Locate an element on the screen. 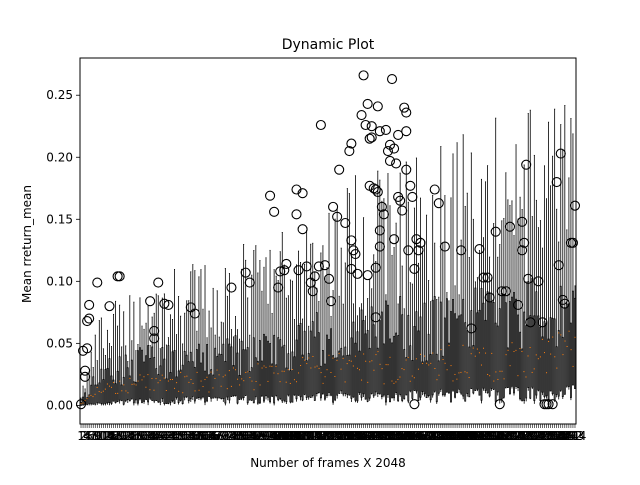 This screenshot has height=485, width=640. x-tick-label: 139 is located at coordinates (361, 436).